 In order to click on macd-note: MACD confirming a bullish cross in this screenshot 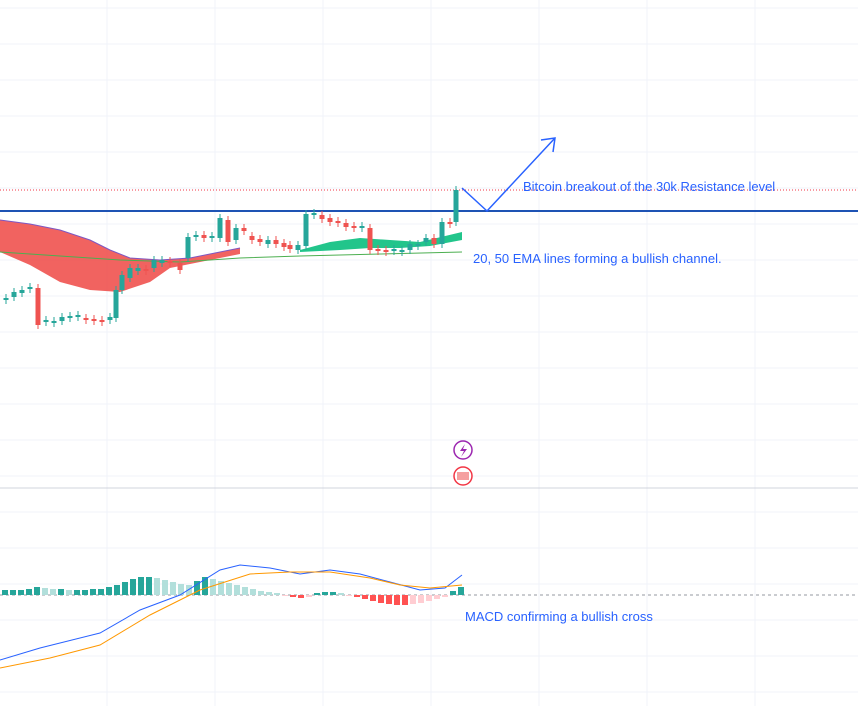, I will do `click(559, 616)`.